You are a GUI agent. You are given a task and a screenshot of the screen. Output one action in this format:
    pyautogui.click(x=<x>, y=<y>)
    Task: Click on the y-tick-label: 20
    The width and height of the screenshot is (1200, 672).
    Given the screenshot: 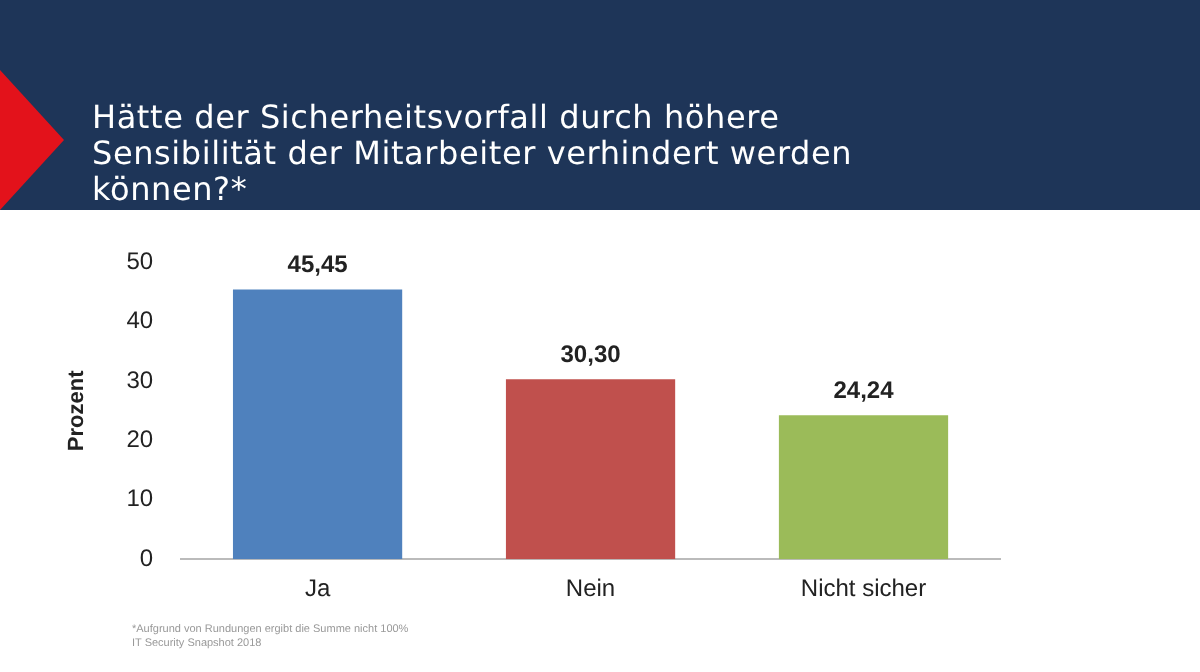 What is the action you would take?
    pyautogui.click(x=140, y=439)
    